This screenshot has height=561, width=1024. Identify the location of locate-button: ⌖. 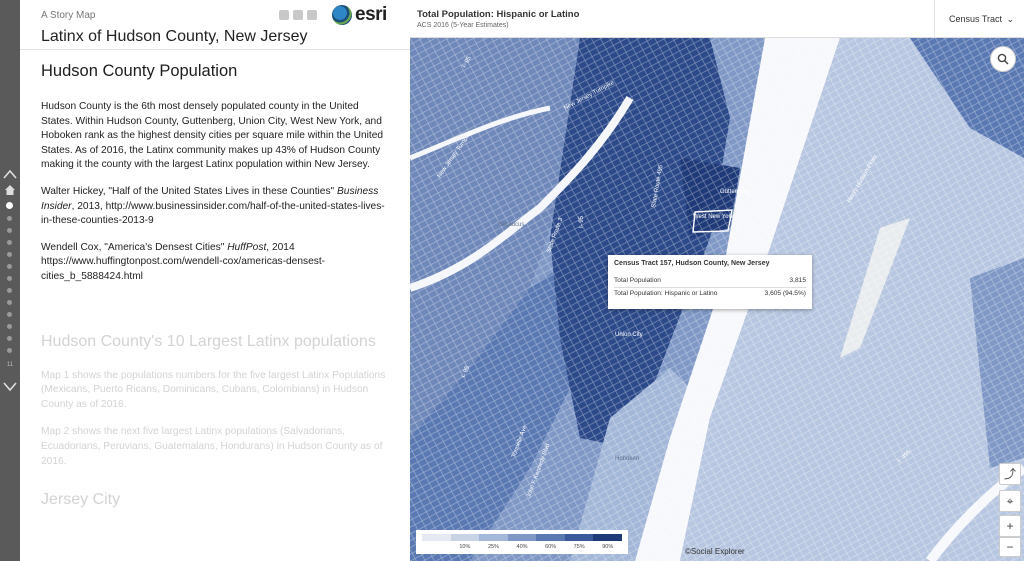
(1010, 501).